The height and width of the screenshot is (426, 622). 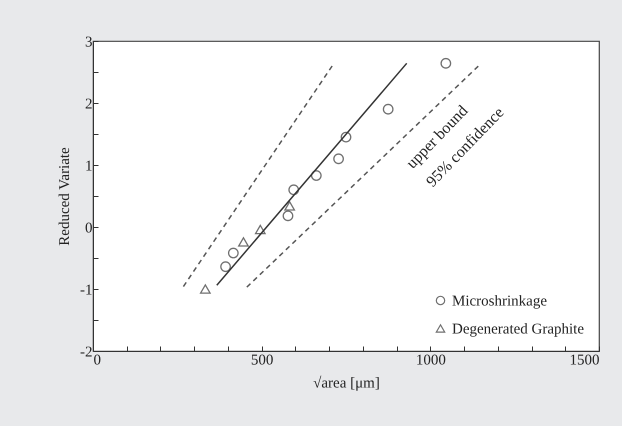 I want to click on x-tick-label: 1000, so click(x=431, y=360).